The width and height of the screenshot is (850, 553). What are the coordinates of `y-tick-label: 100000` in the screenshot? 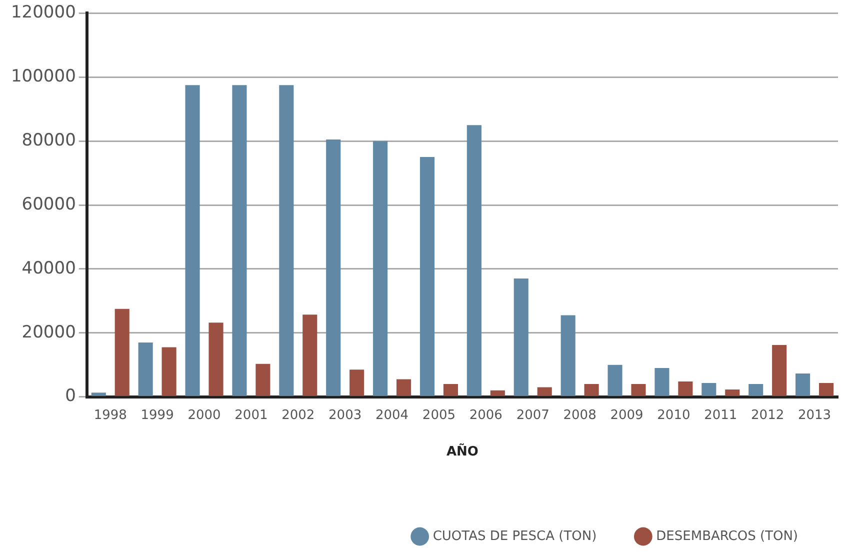 It's located at (43, 76).